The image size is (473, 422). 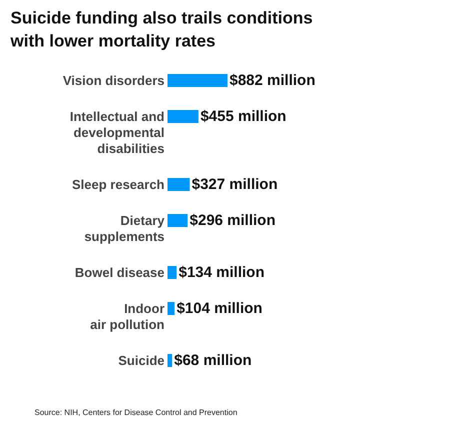 What do you see at coordinates (219, 308) in the screenshot?
I see `data-label: $104 million` at bounding box center [219, 308].